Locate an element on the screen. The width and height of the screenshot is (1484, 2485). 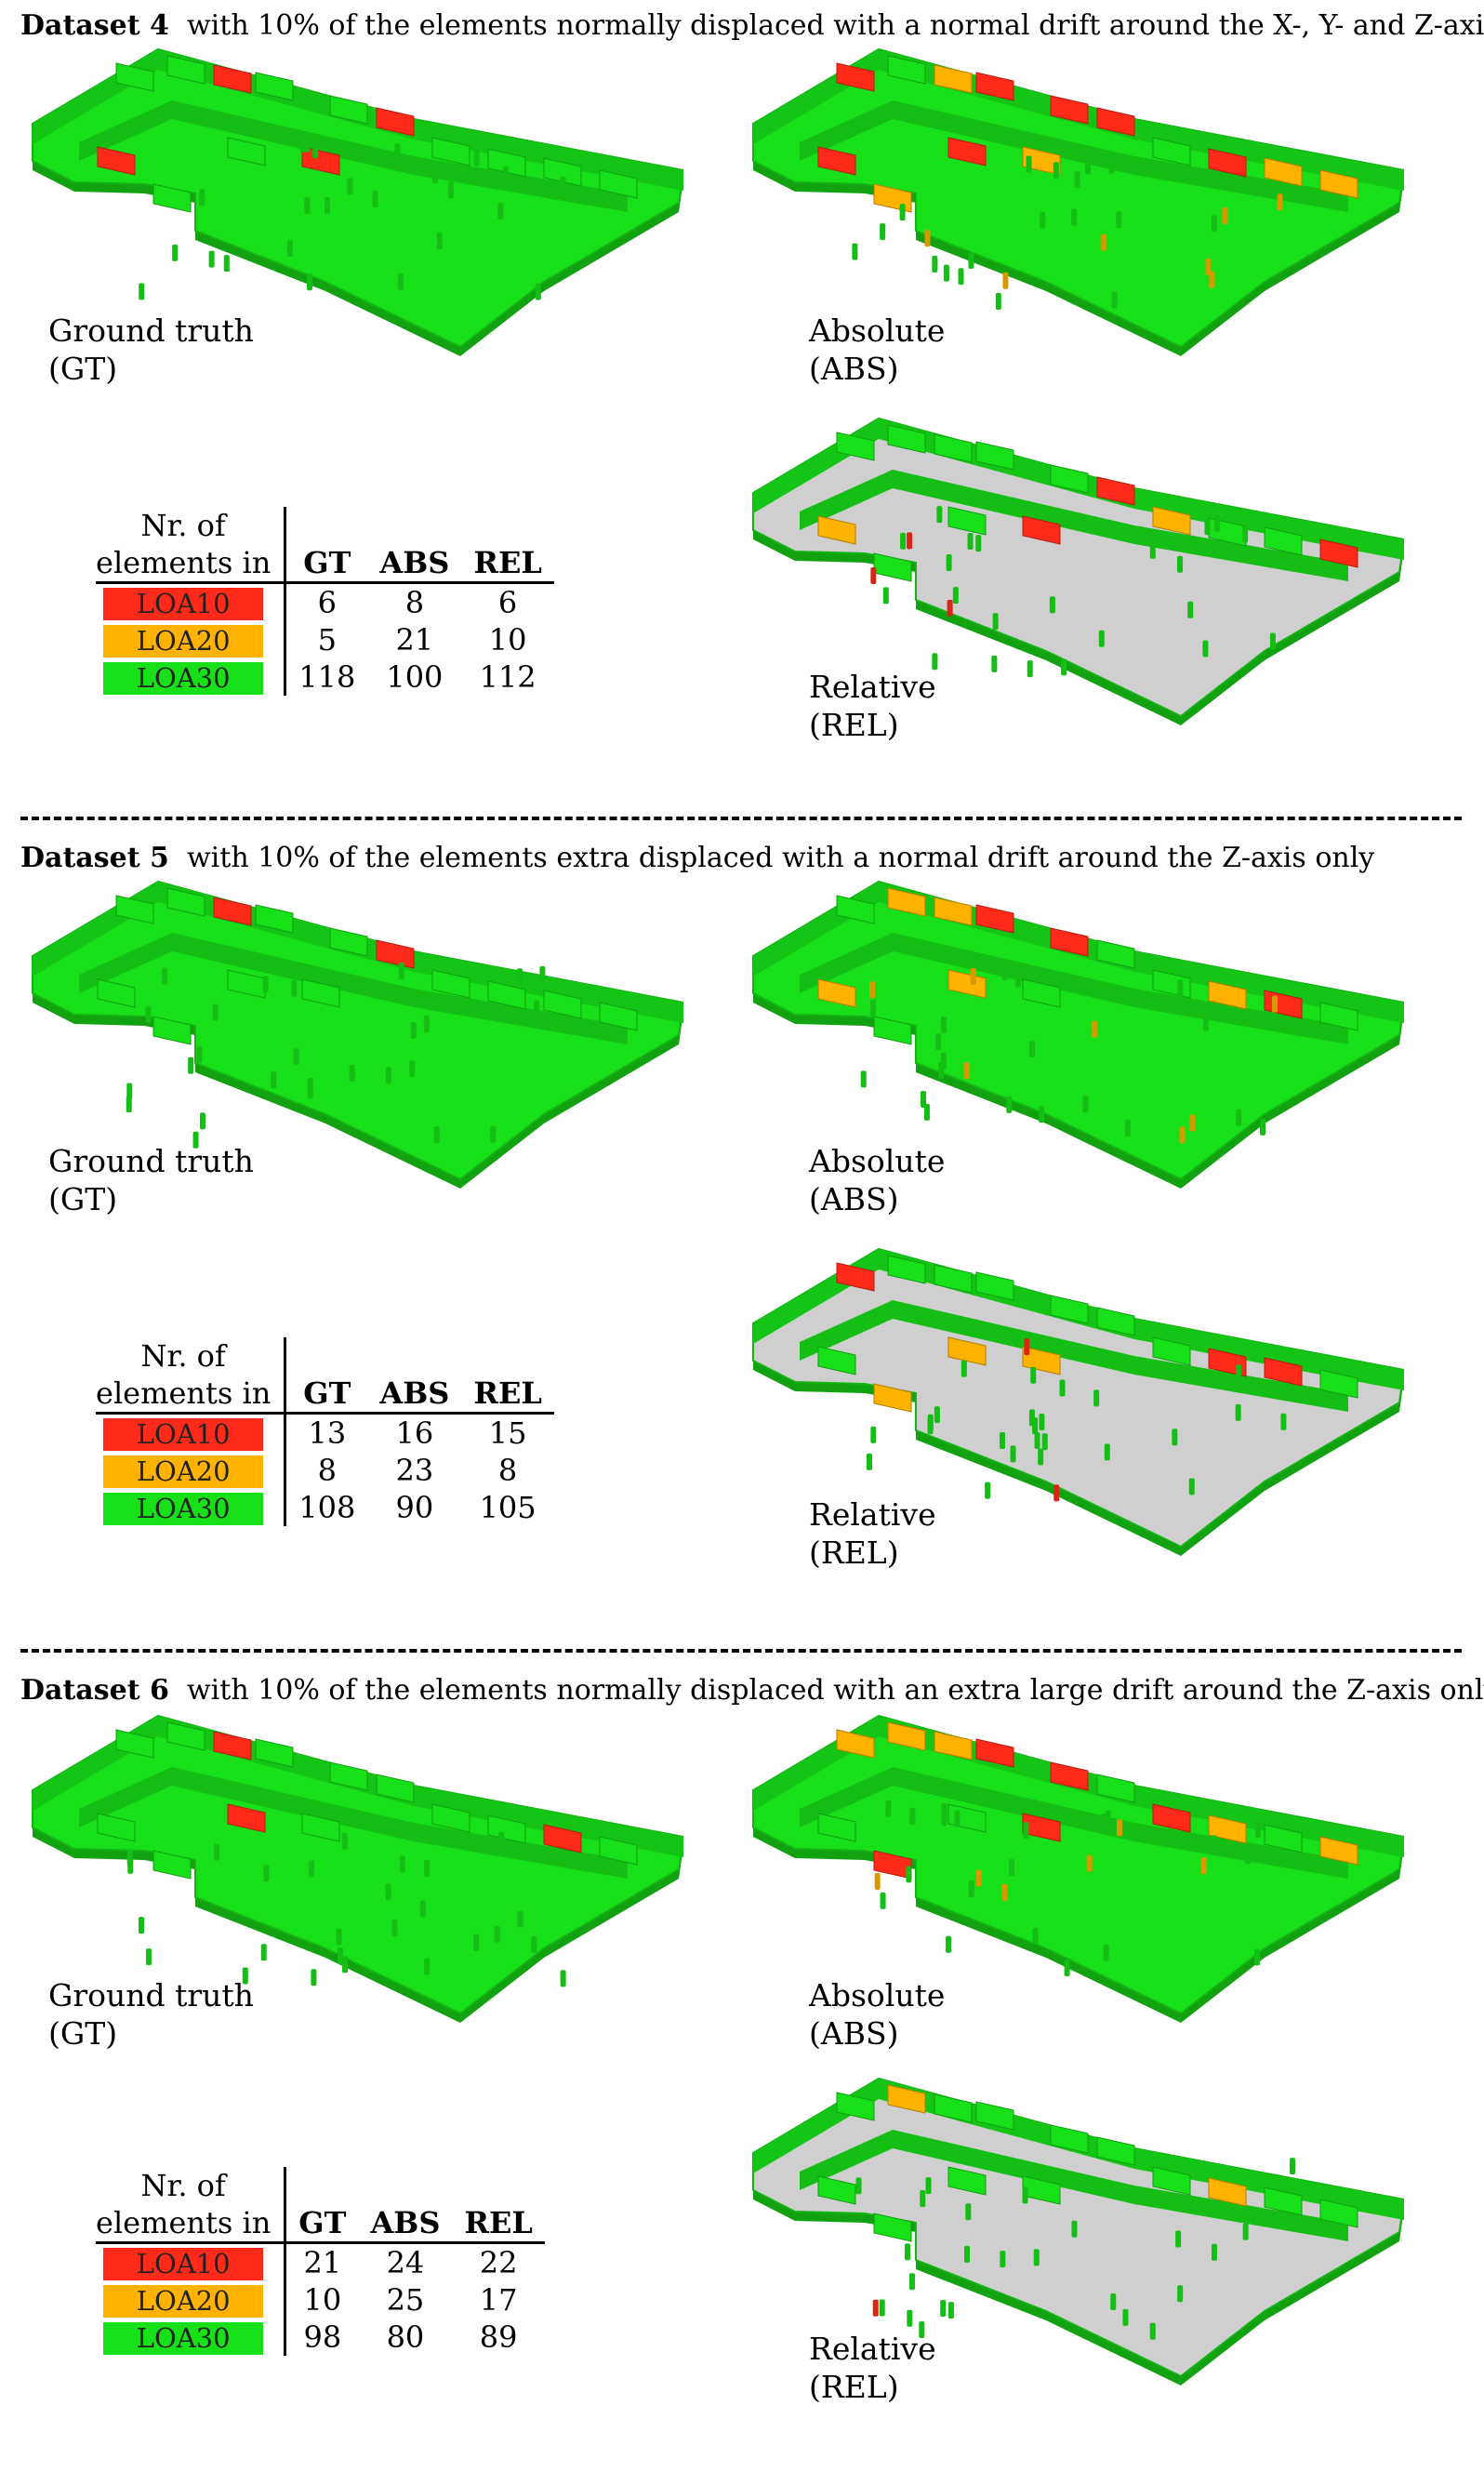
gt-caption: Ground truth (GT) is located at coordinates (151, 349).